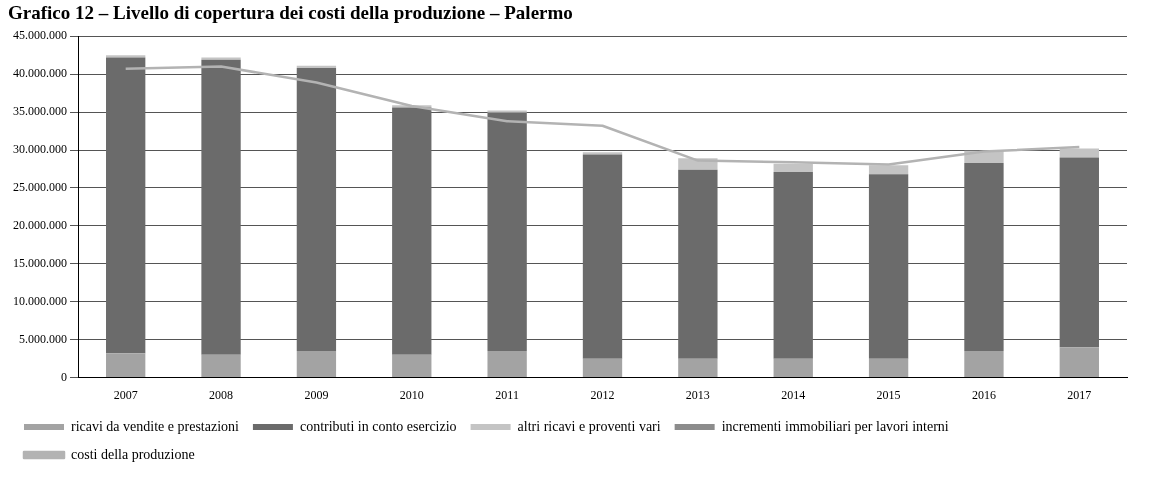 This screenshot has width=1157, height=477. Describe the element at coordinates (40, 35) in the screenshot. I see `y-tick-label: 45.000.000` at that location.